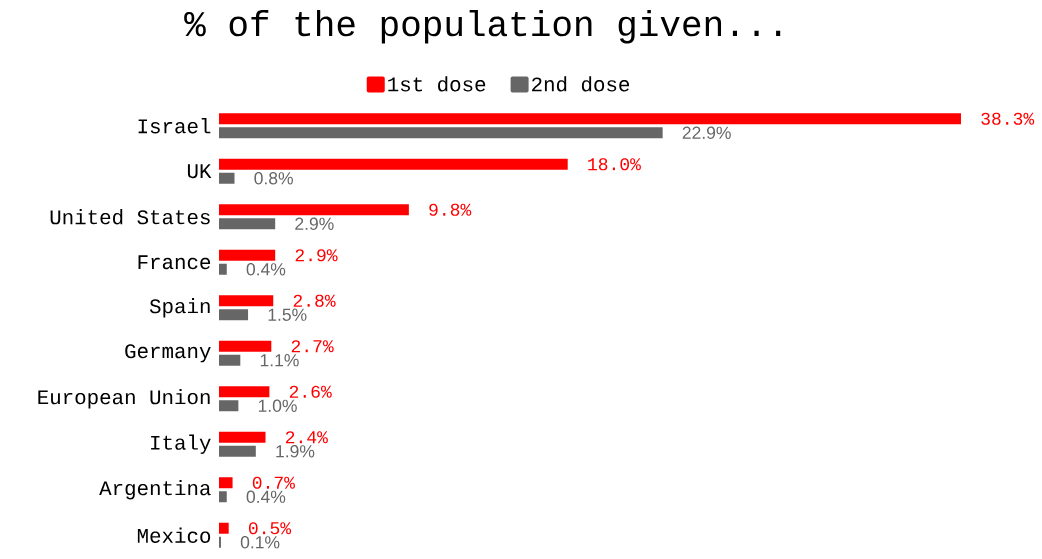 This screenshot has width=1042, height=559. What do you see at coordinates (706, 132) in the screenshot?
I see `data-label: 22.9%` at bounding box center [706, 132].